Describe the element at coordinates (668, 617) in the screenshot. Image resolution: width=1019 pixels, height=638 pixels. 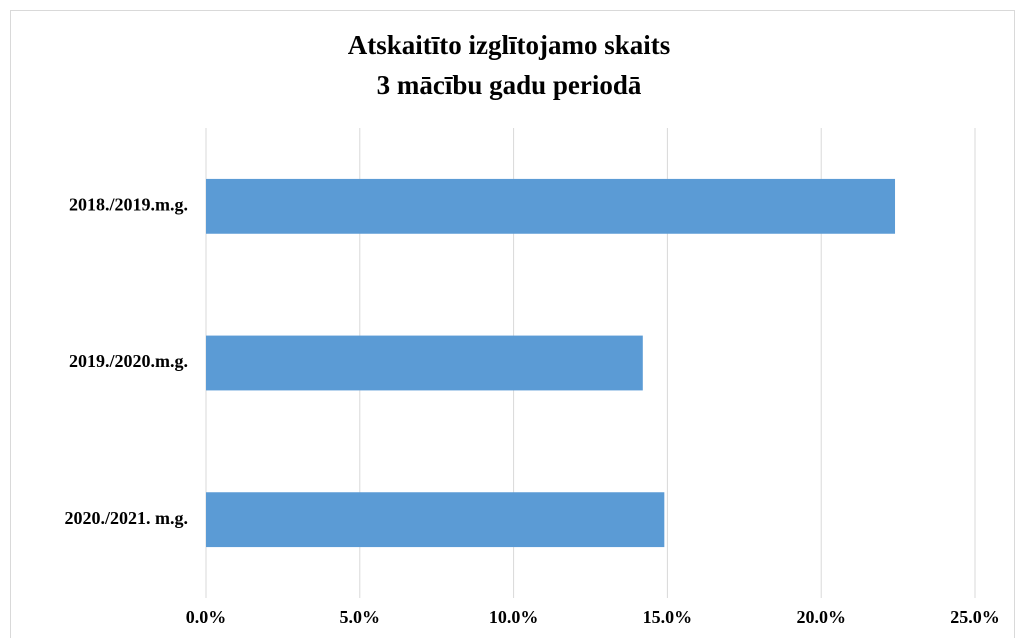
I see `x-tick-label: 15.0%` at that location.